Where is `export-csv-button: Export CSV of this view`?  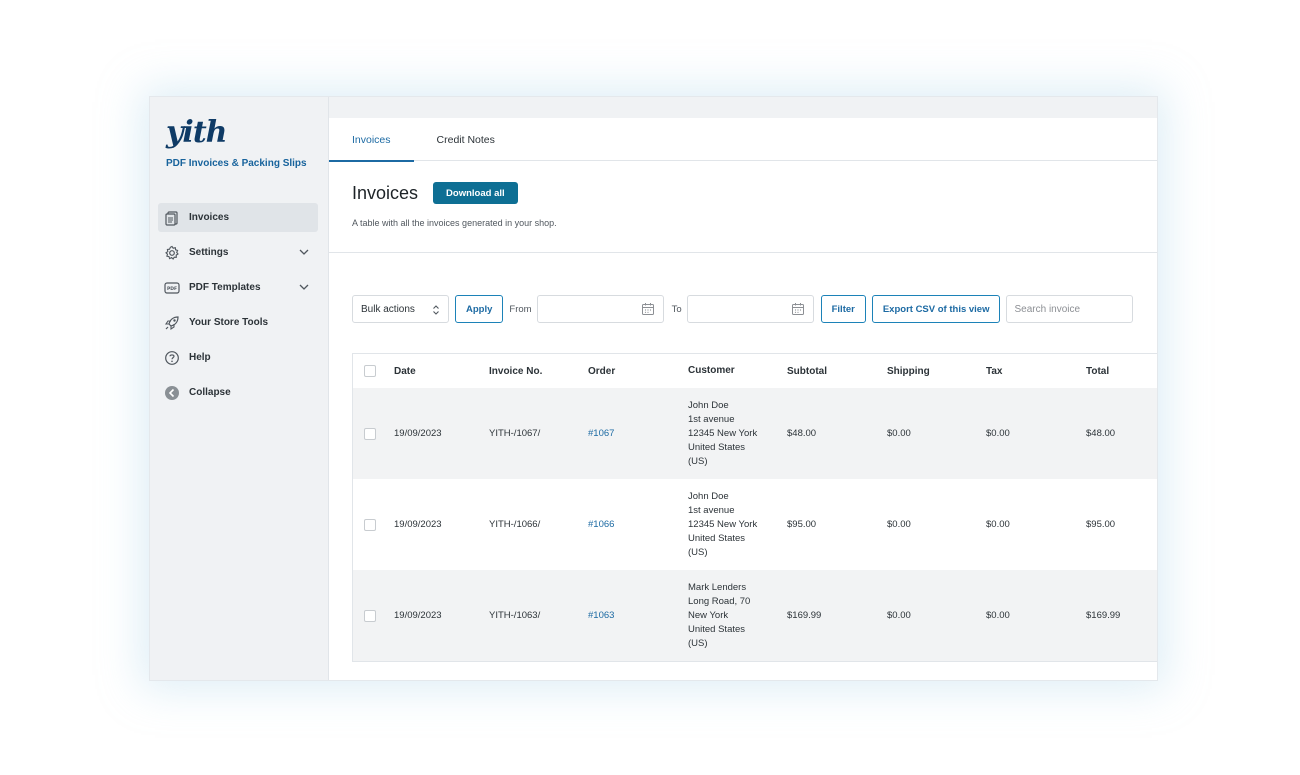 export-csv-button: Export CSV of this view is located at coordinates (936, 309).